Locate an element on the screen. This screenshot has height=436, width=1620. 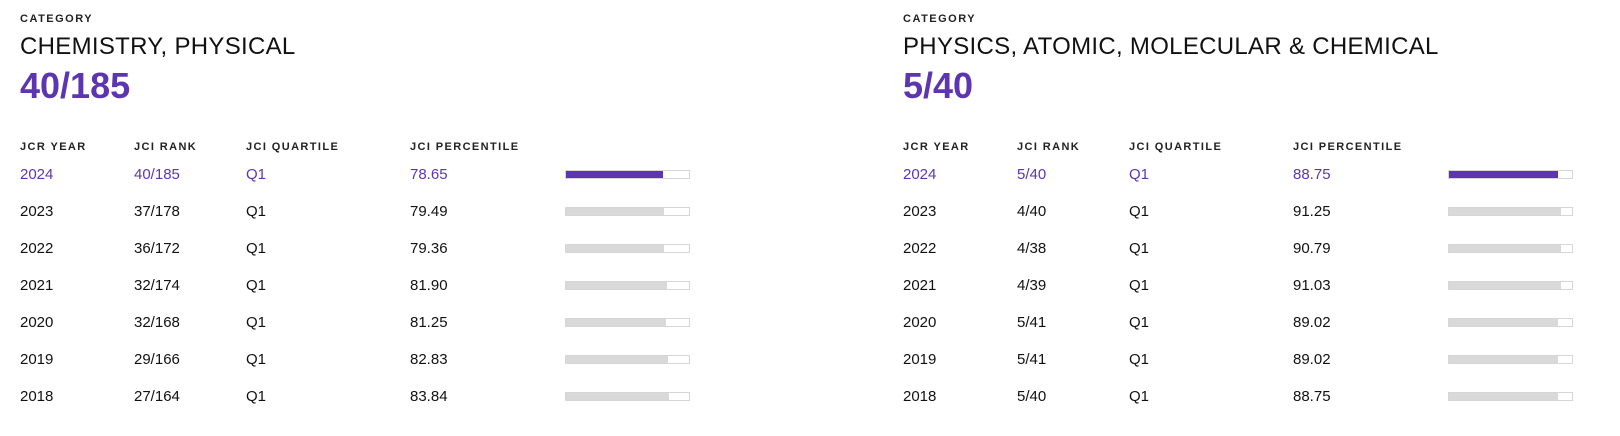
table-row: 2019 29/166 Q1 82.83 is located at coordinates (370, 361).